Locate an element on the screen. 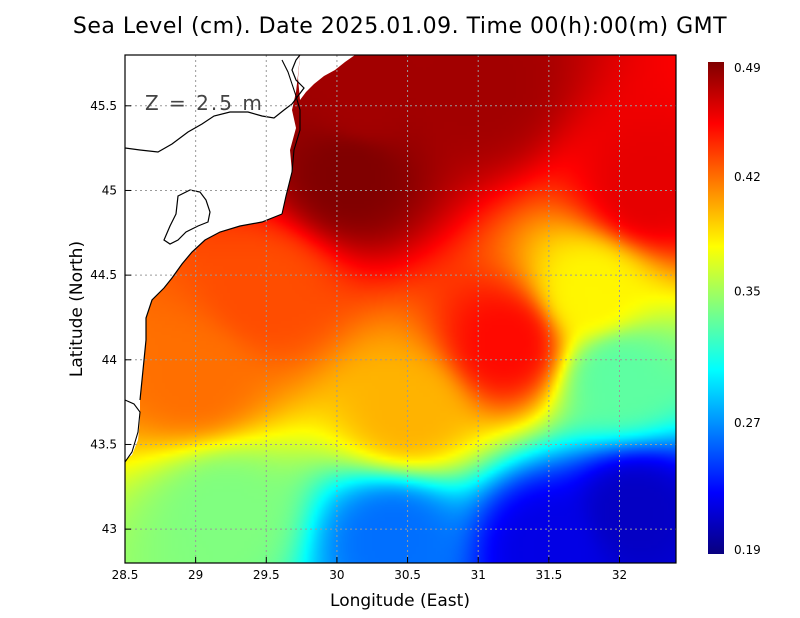 The height and width of the screenshot is (618, 800). x-tick-label: 29.5 is located at coordinates (266, 575).